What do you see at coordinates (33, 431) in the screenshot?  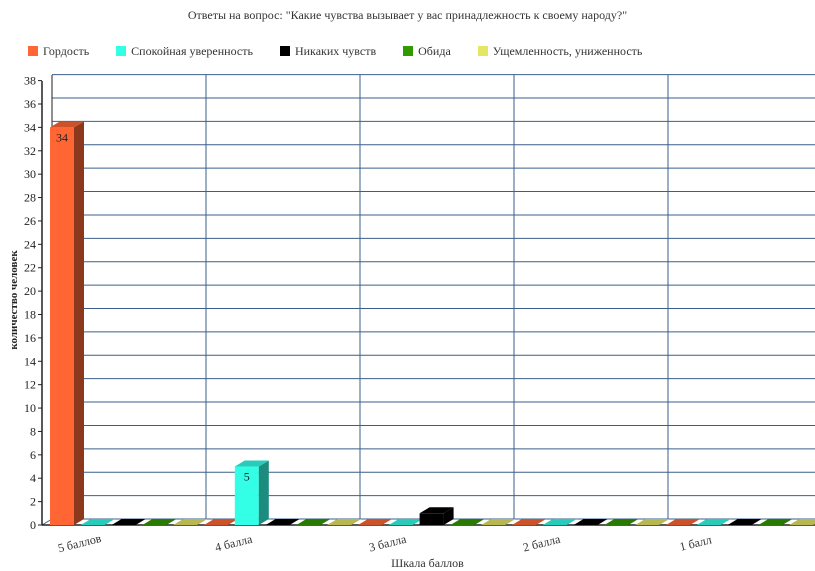 I see `y-tick-label: 8` at bounding box center [33, 431].